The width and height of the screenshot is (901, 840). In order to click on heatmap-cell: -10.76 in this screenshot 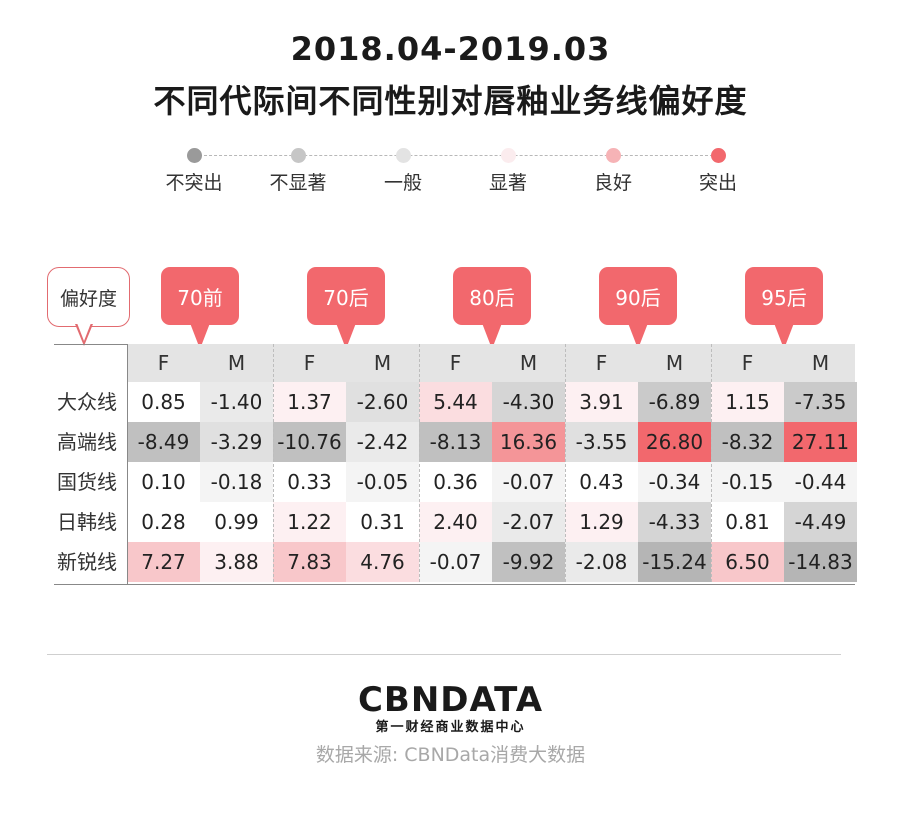, I will do `click(309, 442)`.